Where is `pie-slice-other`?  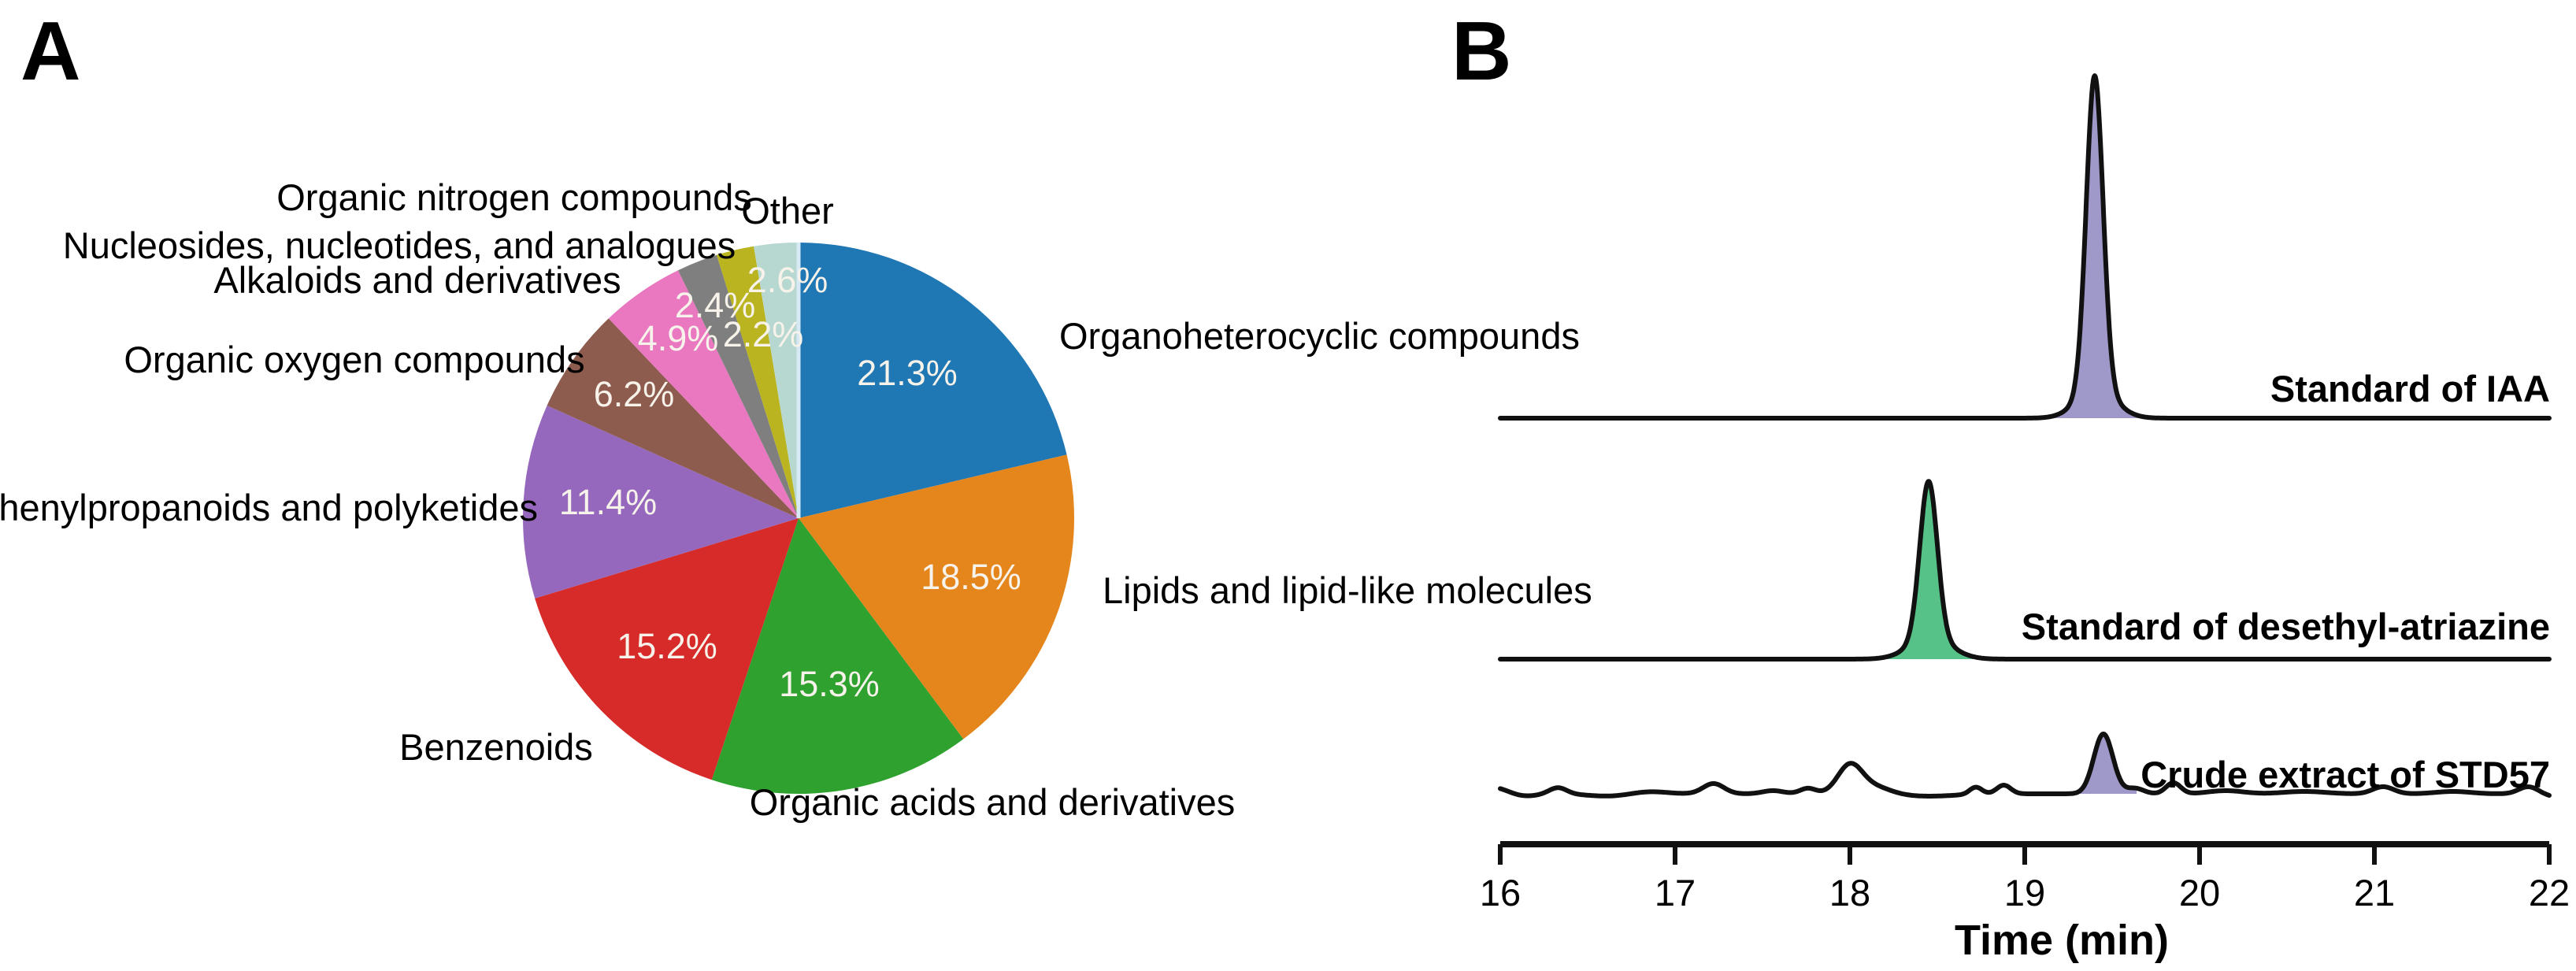
pie-slice-other is located at coordinates (776, 380).